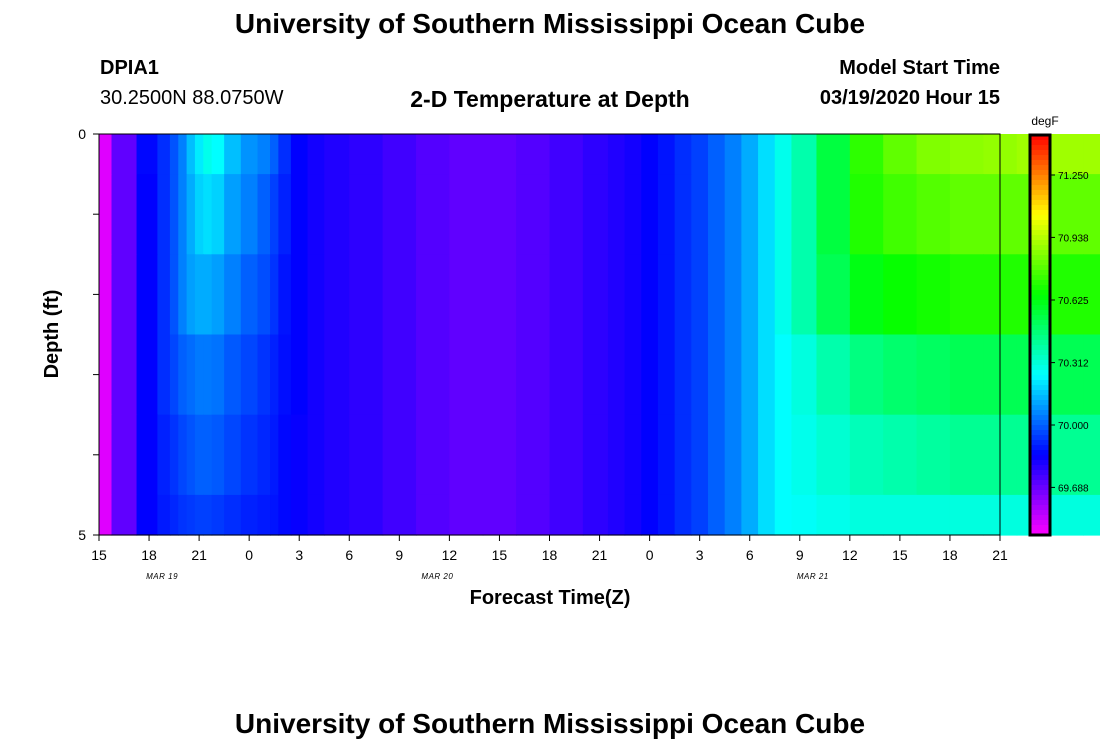 The height and width of the screenshot is (750, 1100). Describe the element at coordinates (550, 555) in the screenshot. I see `x-tick-label: 18` at that location.